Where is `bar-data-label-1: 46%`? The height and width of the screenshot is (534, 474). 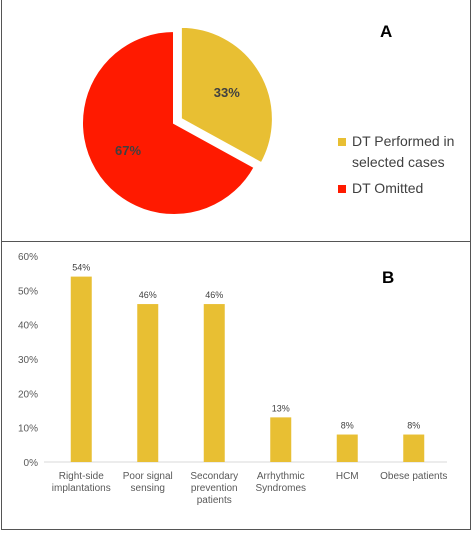
bar-data-label-1: 46% is located at coordinates (148, 295).